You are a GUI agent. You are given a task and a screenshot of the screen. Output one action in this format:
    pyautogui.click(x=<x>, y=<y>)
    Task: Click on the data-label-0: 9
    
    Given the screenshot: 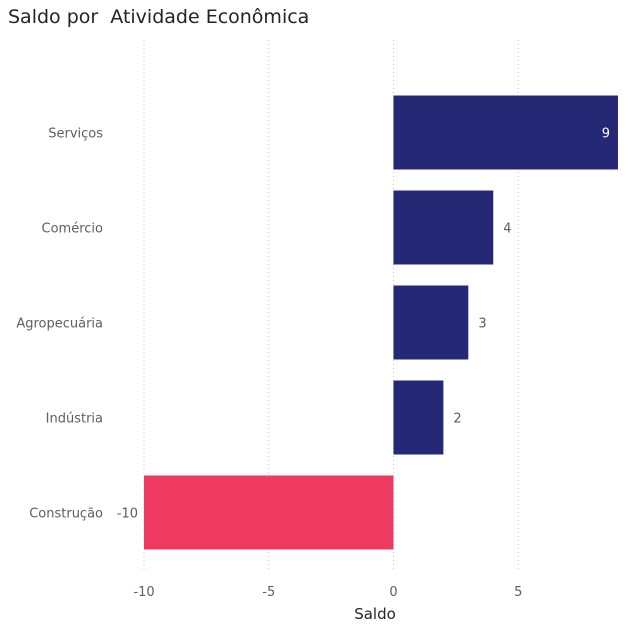 What is the action you would take?
    pyautogui.click(x=606, y=134)
    